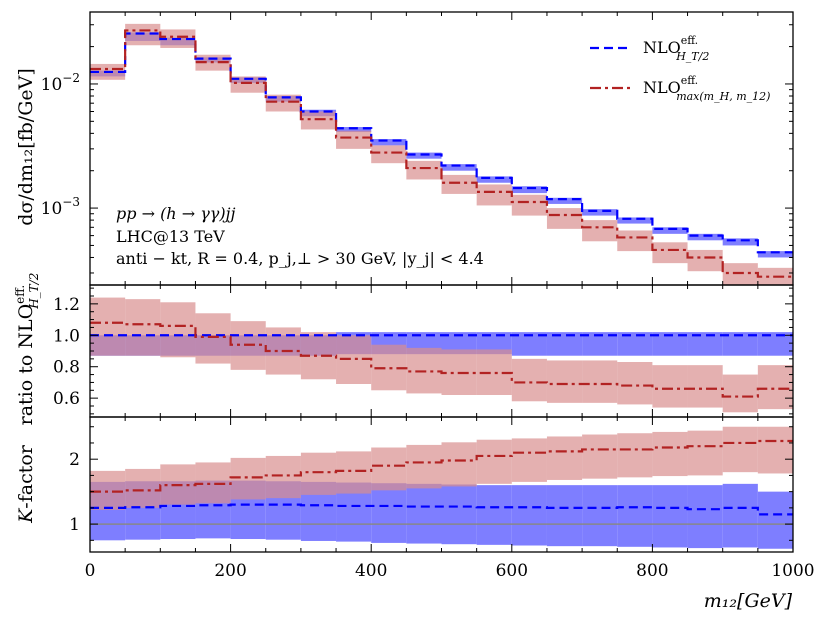  What do you see at coordinates (689, 80) in the screenshot?
I see `legend-label-max-sup: eff.` at bounding box center [689, 80].